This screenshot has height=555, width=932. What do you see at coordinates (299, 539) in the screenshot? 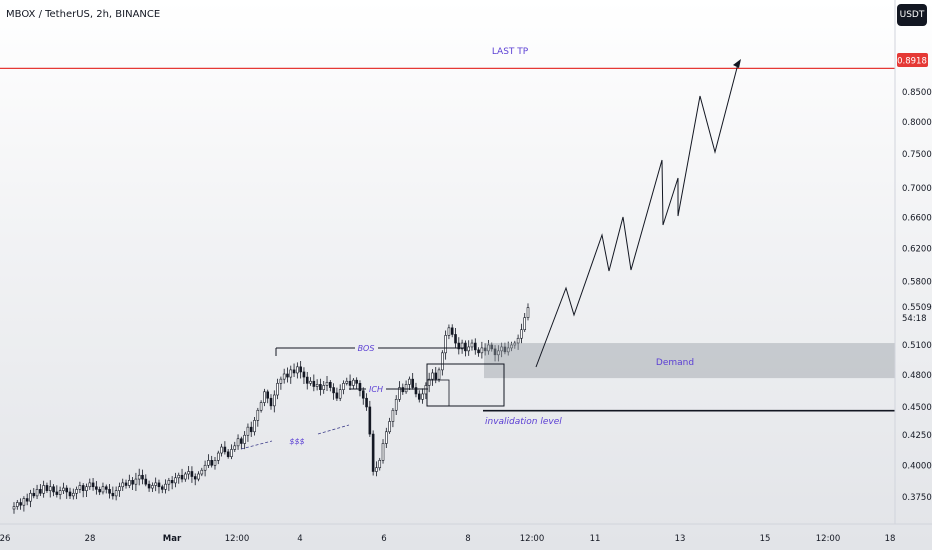
I see `time-tick-label: 4` at bounding box center [299, 539].